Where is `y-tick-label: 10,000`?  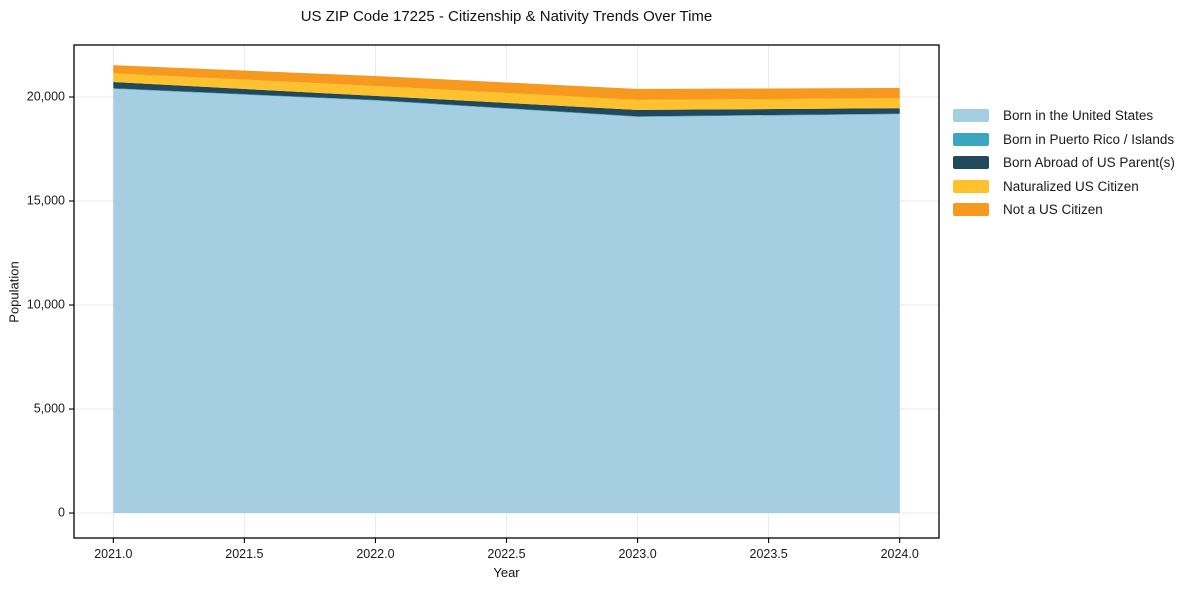
y-tick-label: 10,000 is located at coordinates (46, 304).